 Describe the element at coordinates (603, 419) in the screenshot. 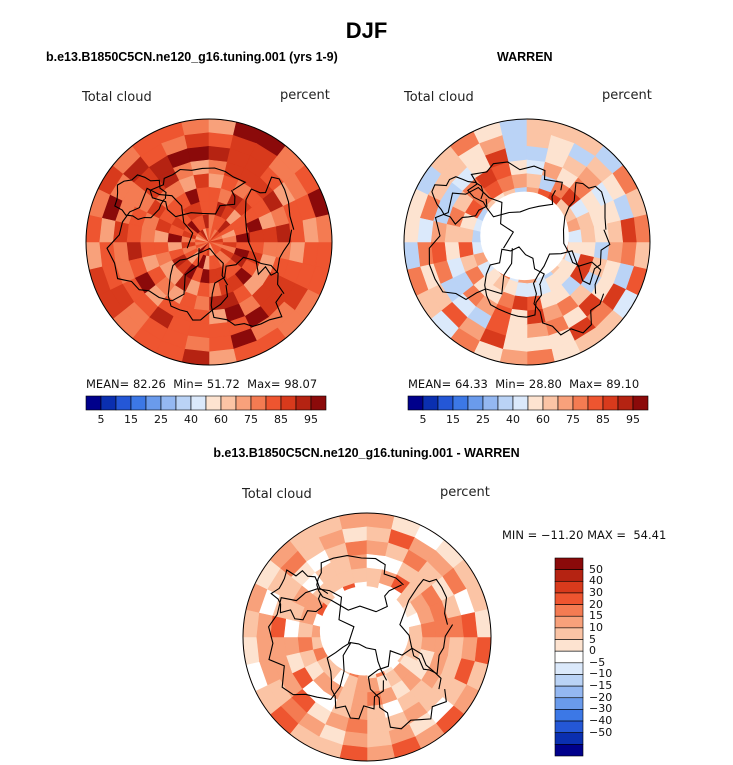

I see `colorbar-tick-label: 85` at that location.